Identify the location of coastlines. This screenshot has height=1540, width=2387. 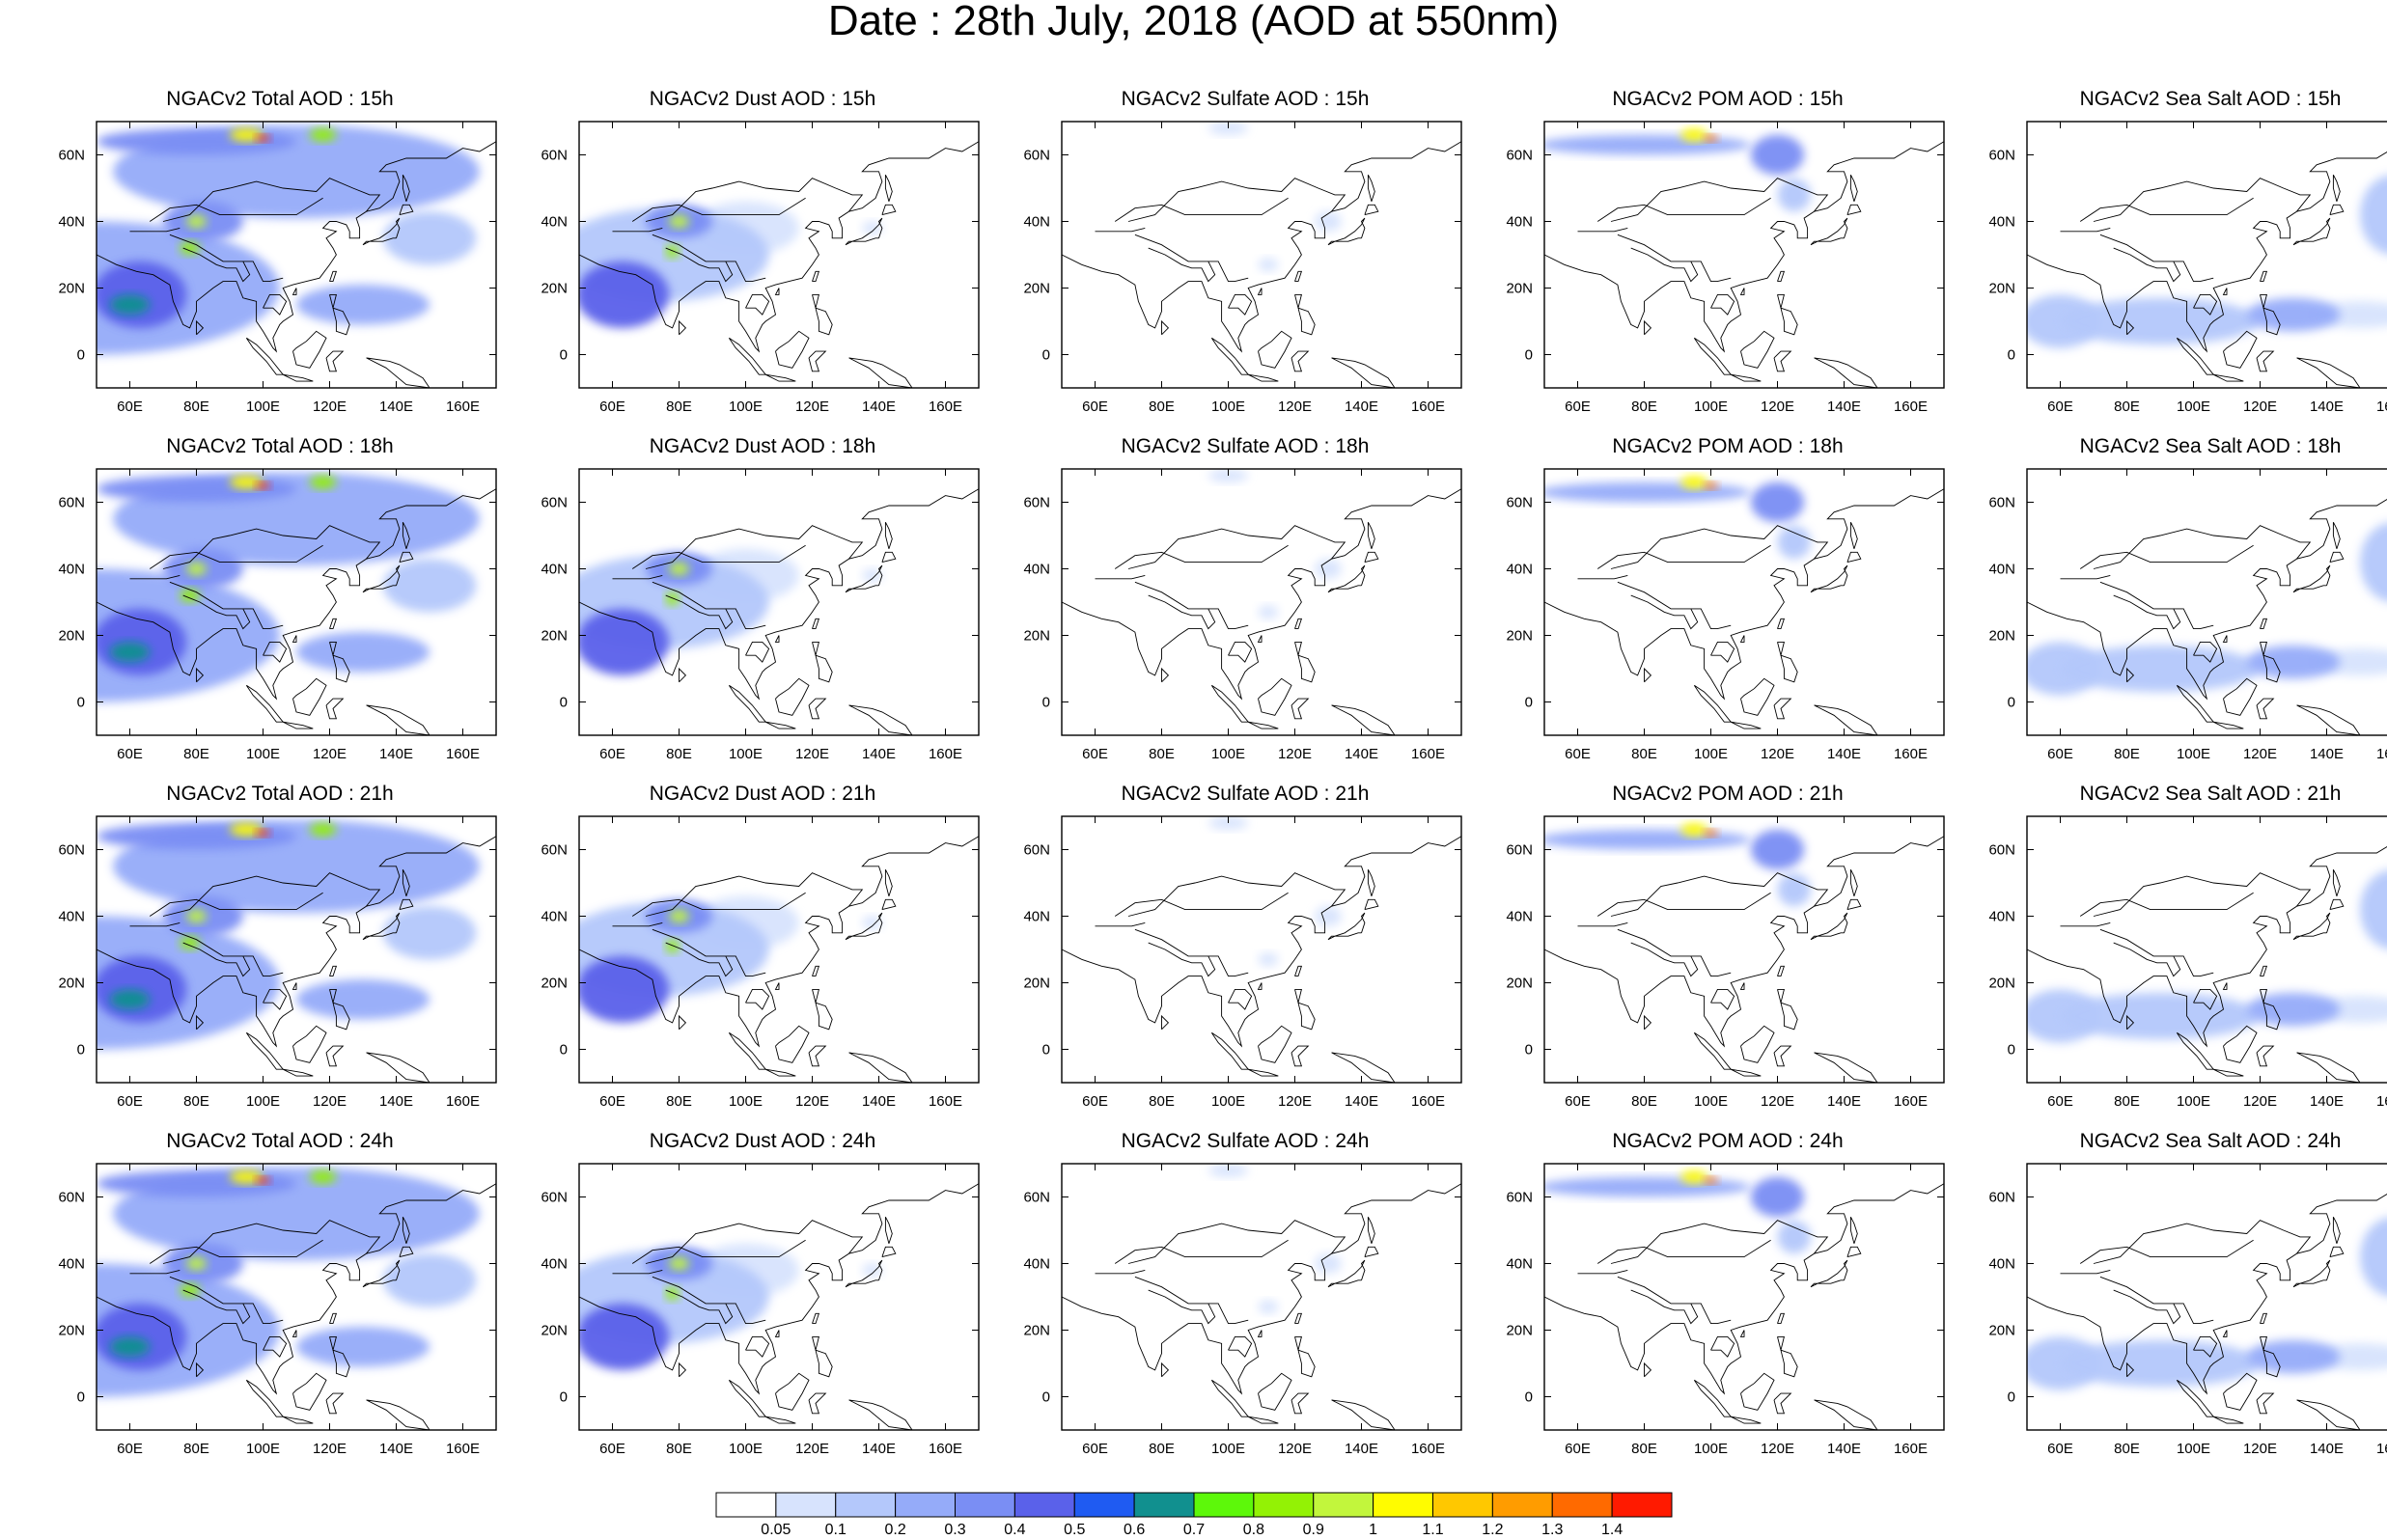
(779, 611).